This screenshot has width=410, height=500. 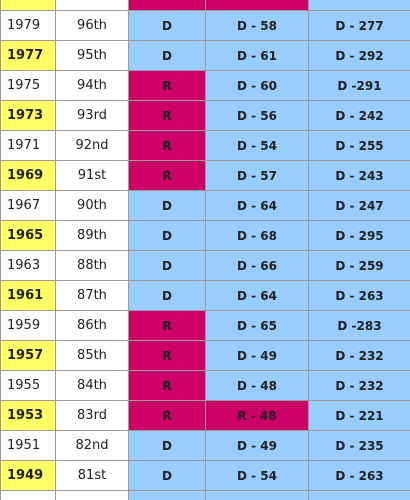 I want to click on cell: 1977, so click(x=28, y=55).